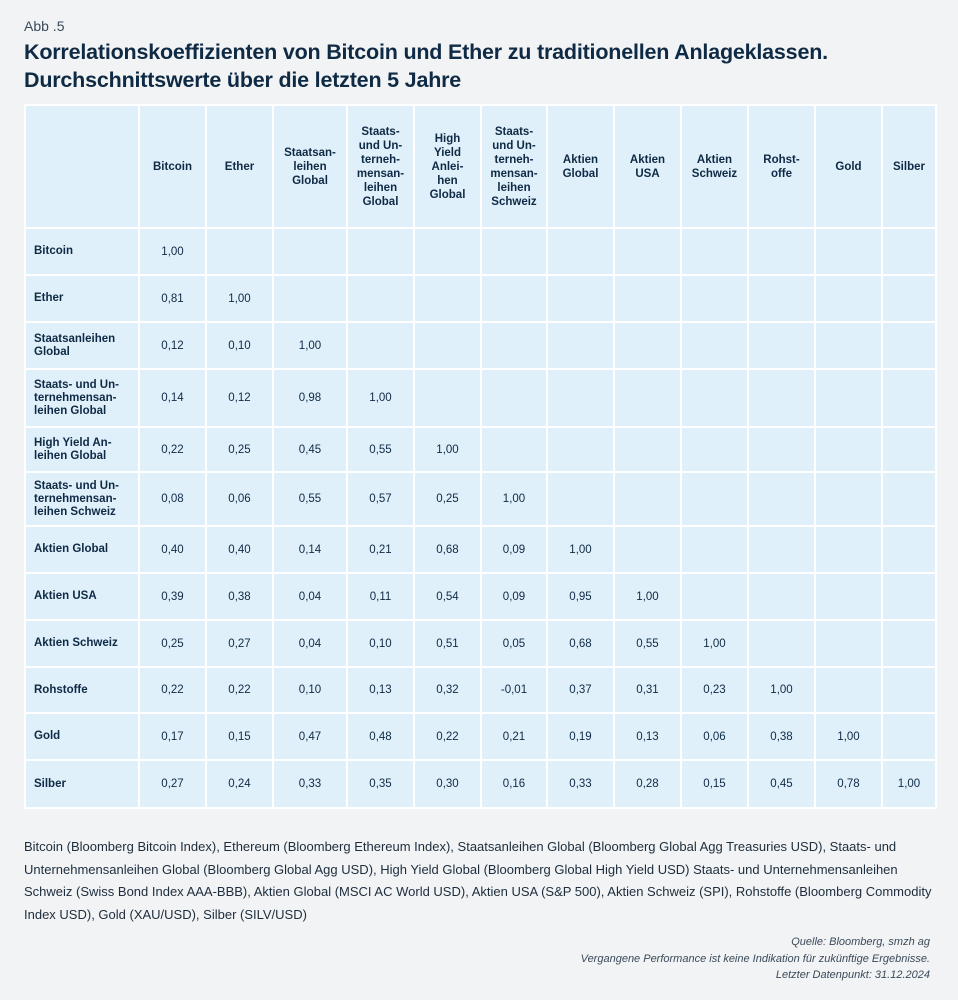 The width and height of the screenshot is (958, 1000). I want to click on correlation-cell: 0,17, so click(172, 736).